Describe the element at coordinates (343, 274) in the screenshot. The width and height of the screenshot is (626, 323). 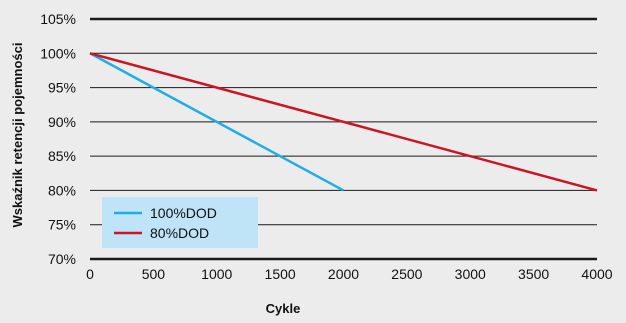
I see `x-tick-label: 2000` at that location.